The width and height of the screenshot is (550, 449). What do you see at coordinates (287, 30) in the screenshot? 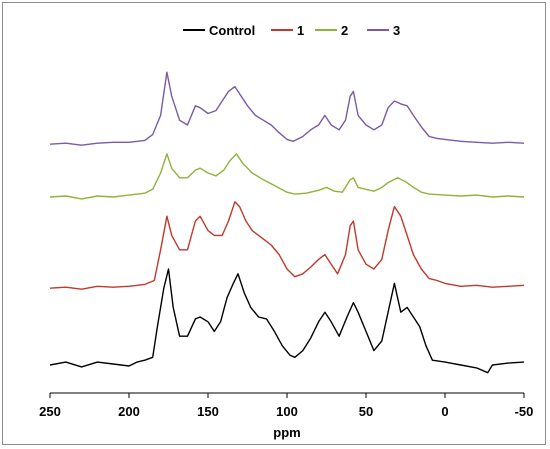
I see `legend-item-1: 1` at bounding box center [287, 30].